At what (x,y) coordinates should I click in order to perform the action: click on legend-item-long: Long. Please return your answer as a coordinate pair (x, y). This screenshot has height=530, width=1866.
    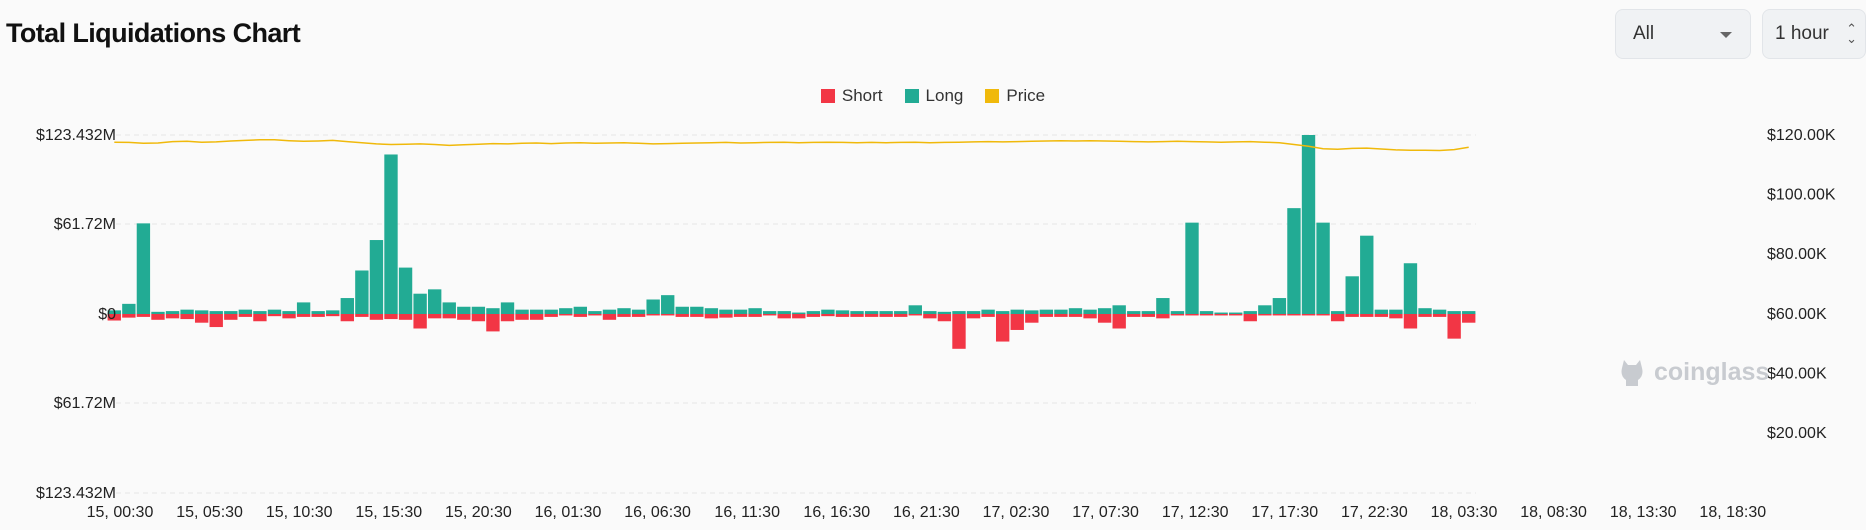
    Looking at the image, I should click on (933, 96).